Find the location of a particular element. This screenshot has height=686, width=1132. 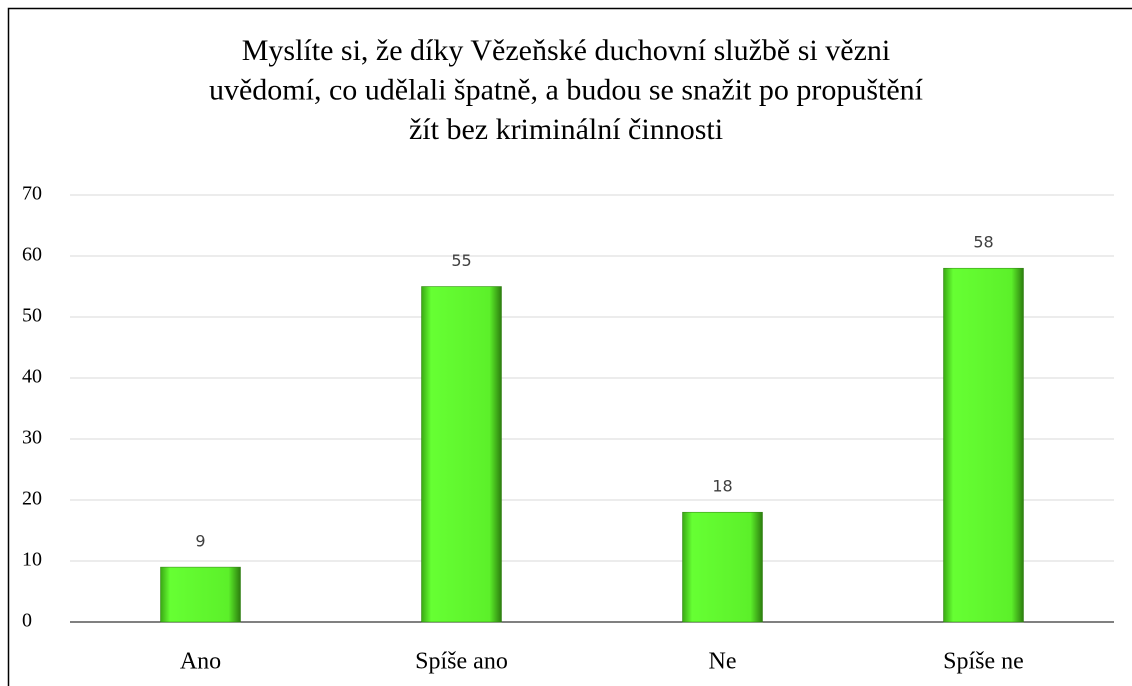

y-tick-label: 0 is located at coordinates (27, 621).